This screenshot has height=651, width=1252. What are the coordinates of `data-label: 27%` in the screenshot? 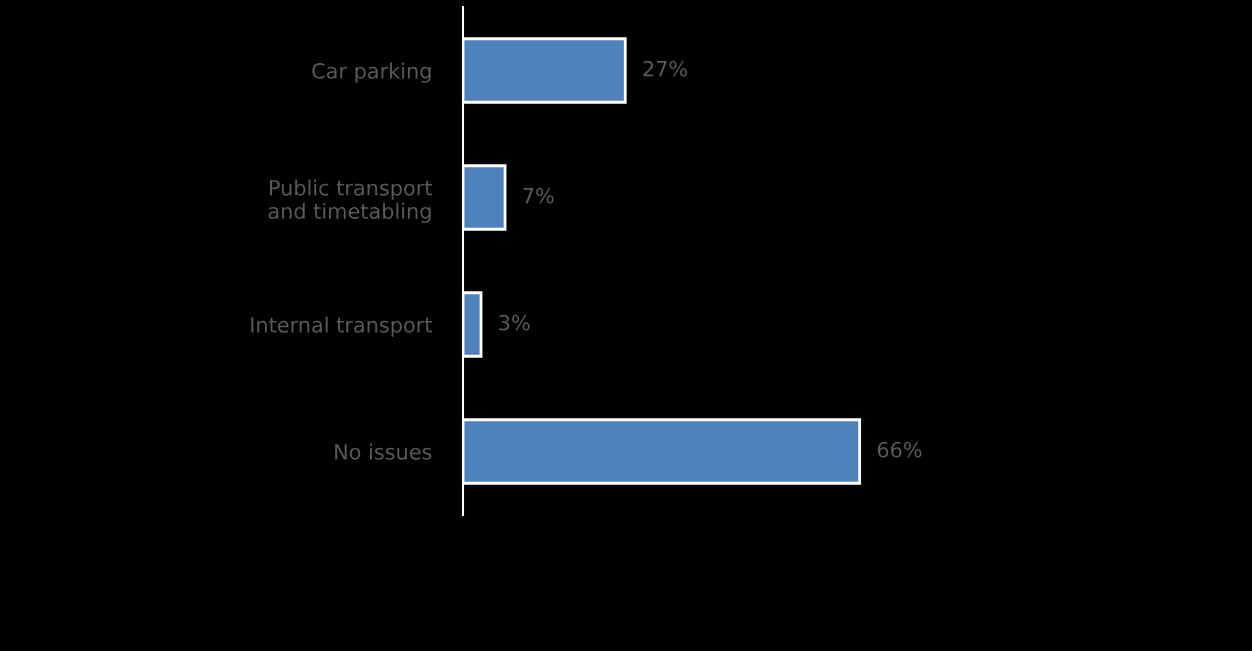 It's located at (665, 68).